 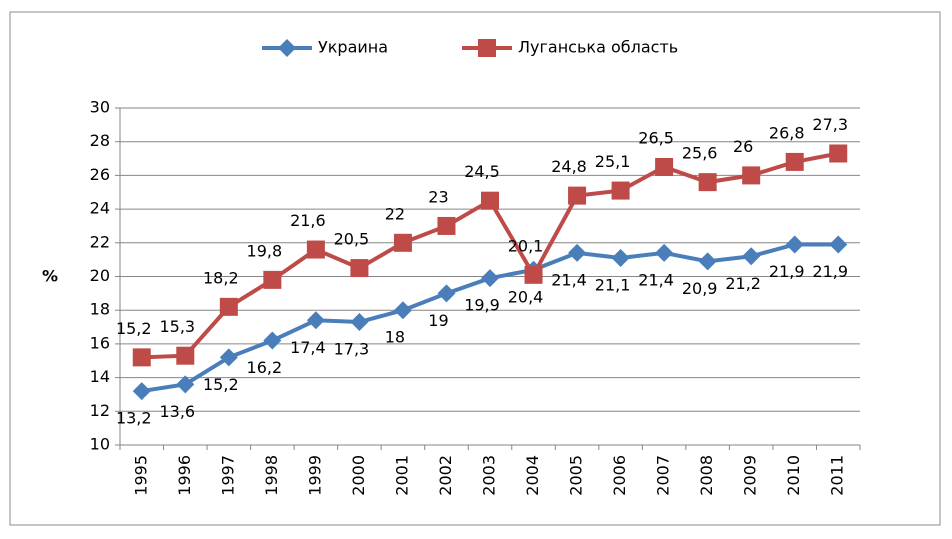 What do you see at coordinates (438, 196) in the screenshot?
I see `value-label: 23` at bounding box center [438, 196].